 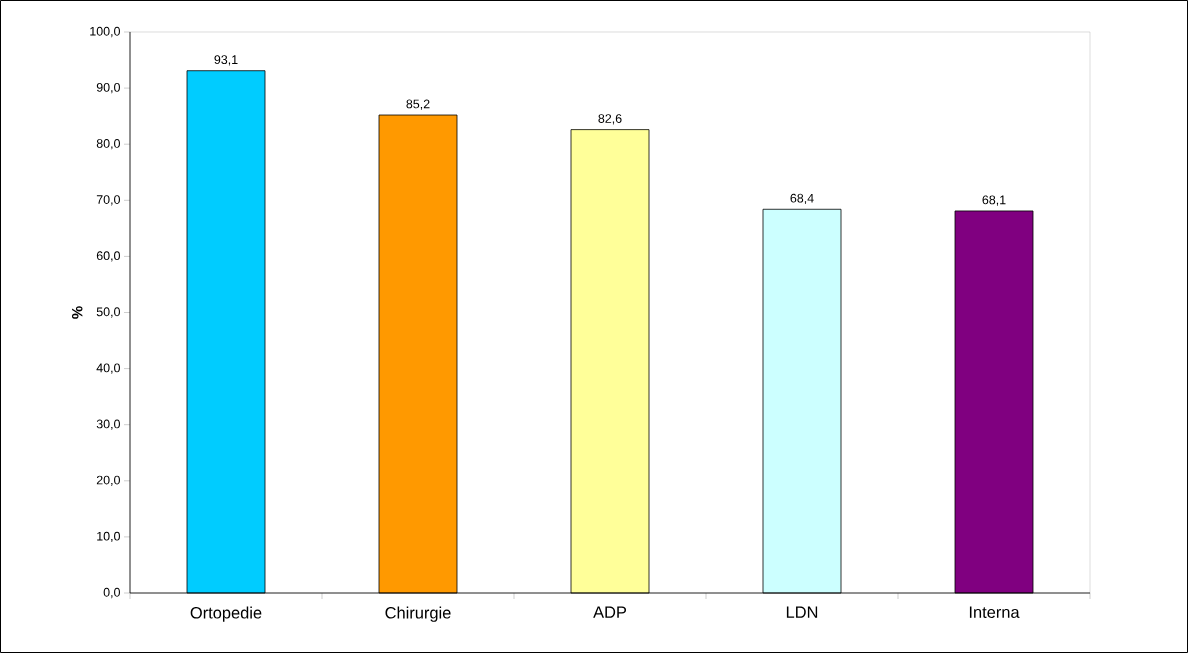 I want to click on y-tick-label: 40,0, so click(x=108, y=368).